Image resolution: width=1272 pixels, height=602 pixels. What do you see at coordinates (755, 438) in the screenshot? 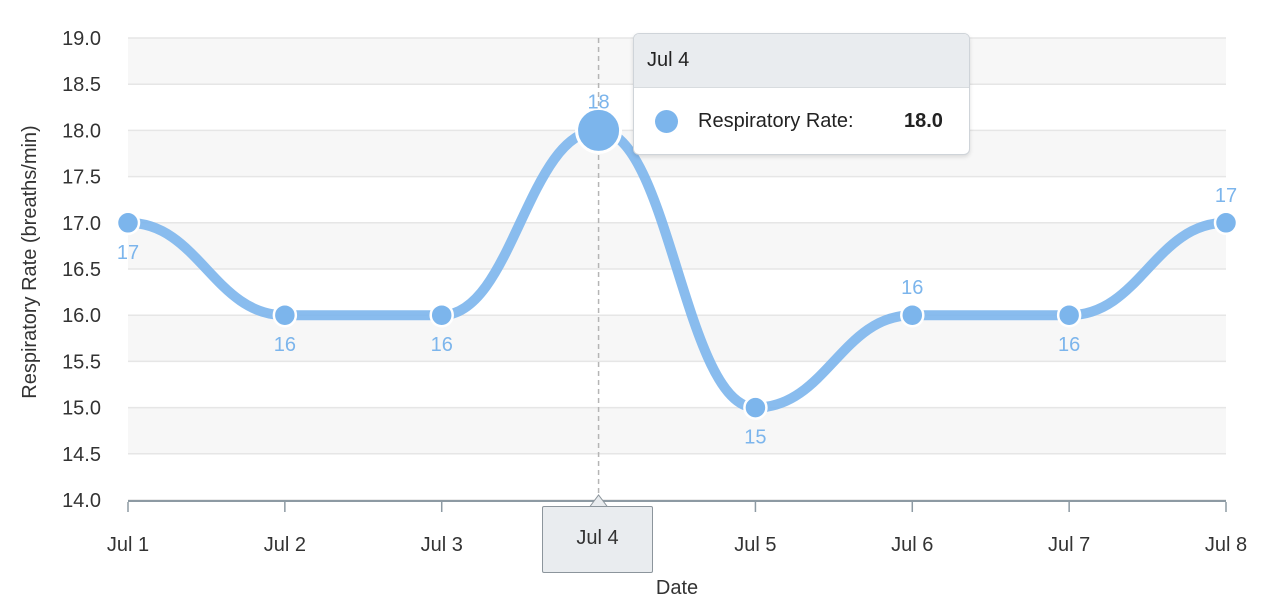
I see `data-label: 15` at bounding box center [755, 438].